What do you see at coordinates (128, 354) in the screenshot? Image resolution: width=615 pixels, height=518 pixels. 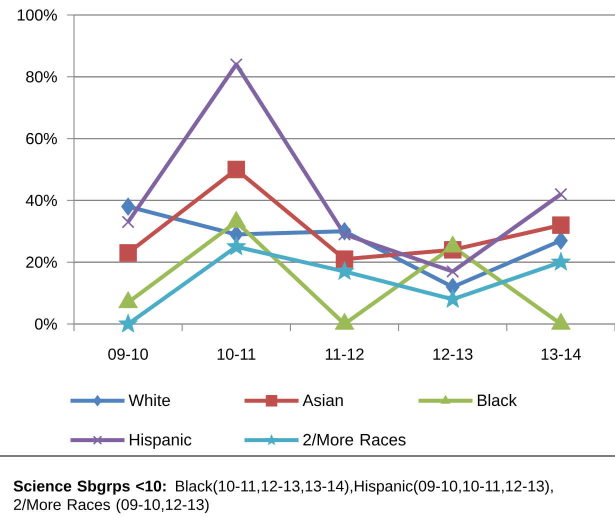 I see `x-tick-label: 09-10` at bounding box center [128, 354].